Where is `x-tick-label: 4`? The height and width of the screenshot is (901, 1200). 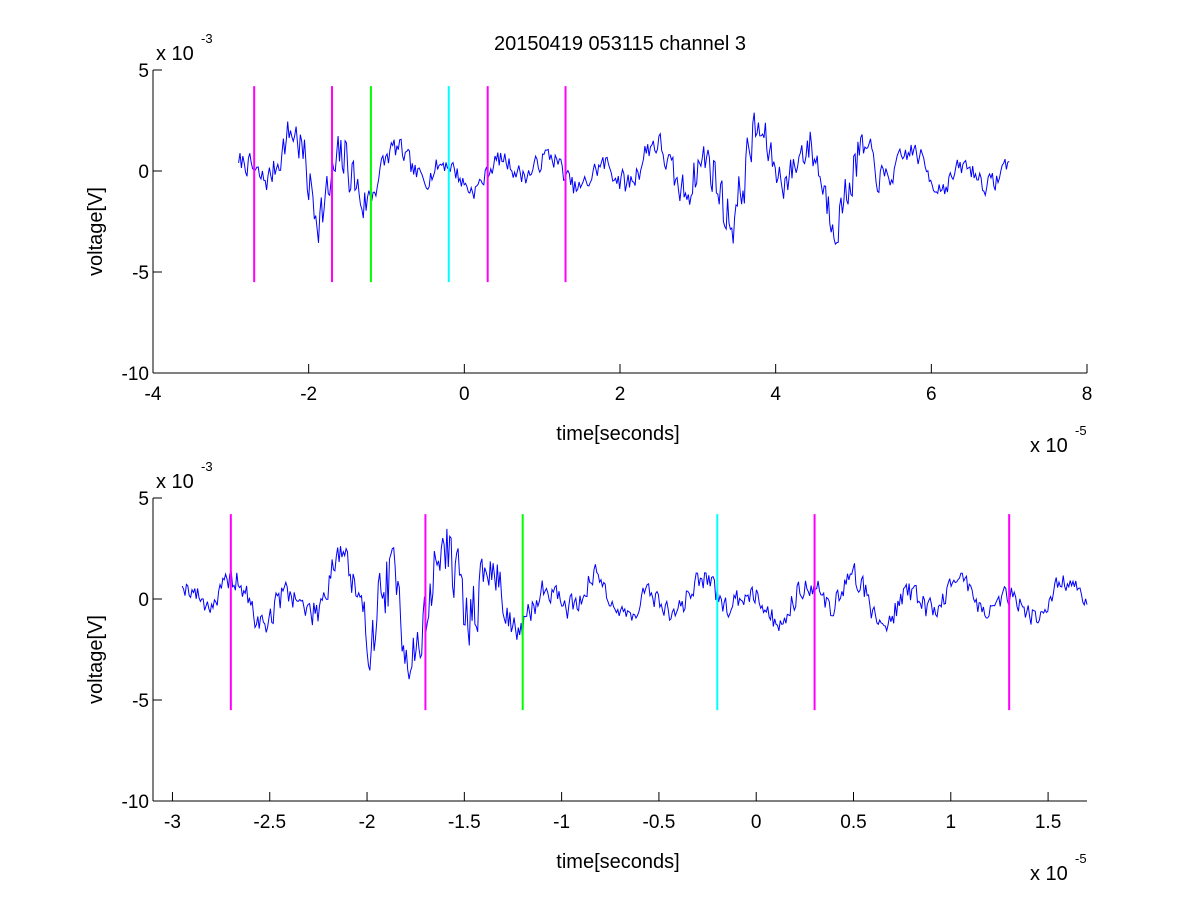
x-tick-label: 4 is located at coordinates (775, 394).